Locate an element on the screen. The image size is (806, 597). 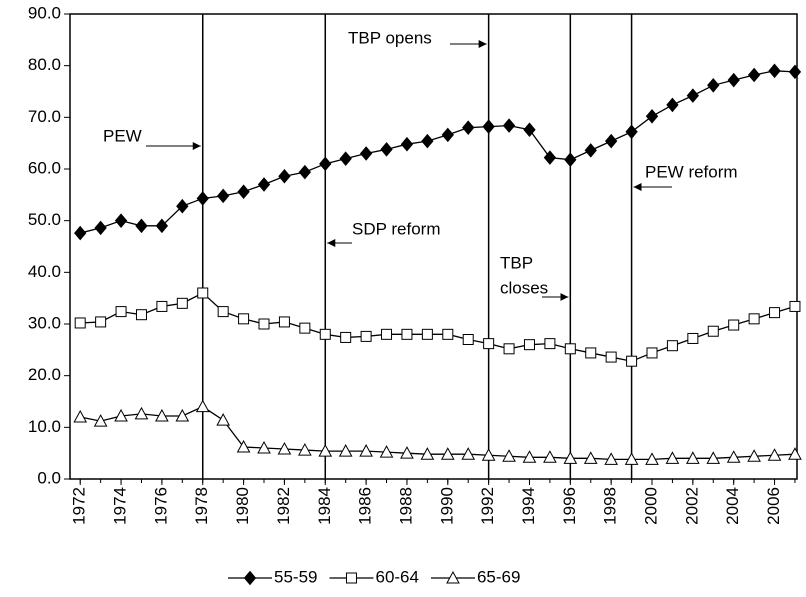
event-label: TBP is located at coordinates (516, 262).